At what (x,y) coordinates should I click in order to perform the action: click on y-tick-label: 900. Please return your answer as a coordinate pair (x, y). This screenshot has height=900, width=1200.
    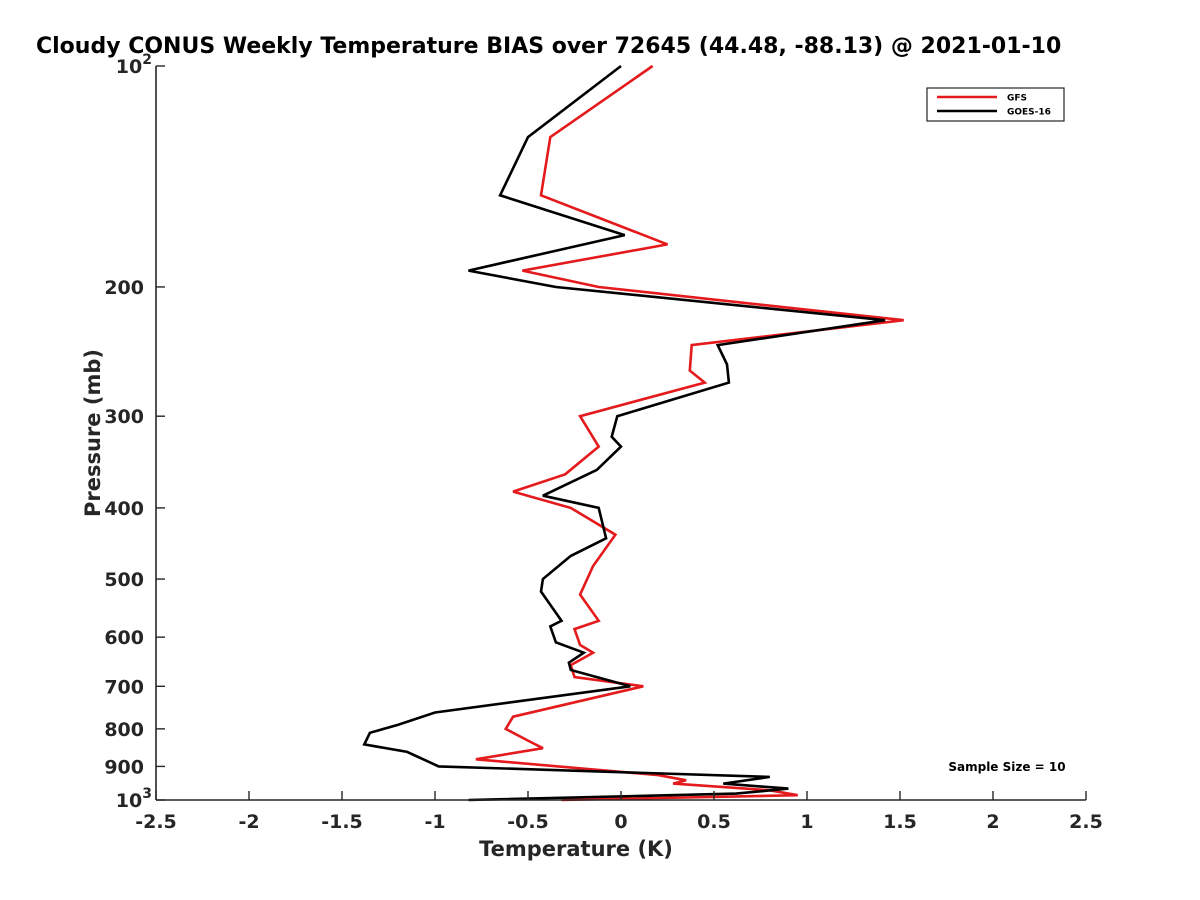
    Looking at the image, I should click on (124, 767).